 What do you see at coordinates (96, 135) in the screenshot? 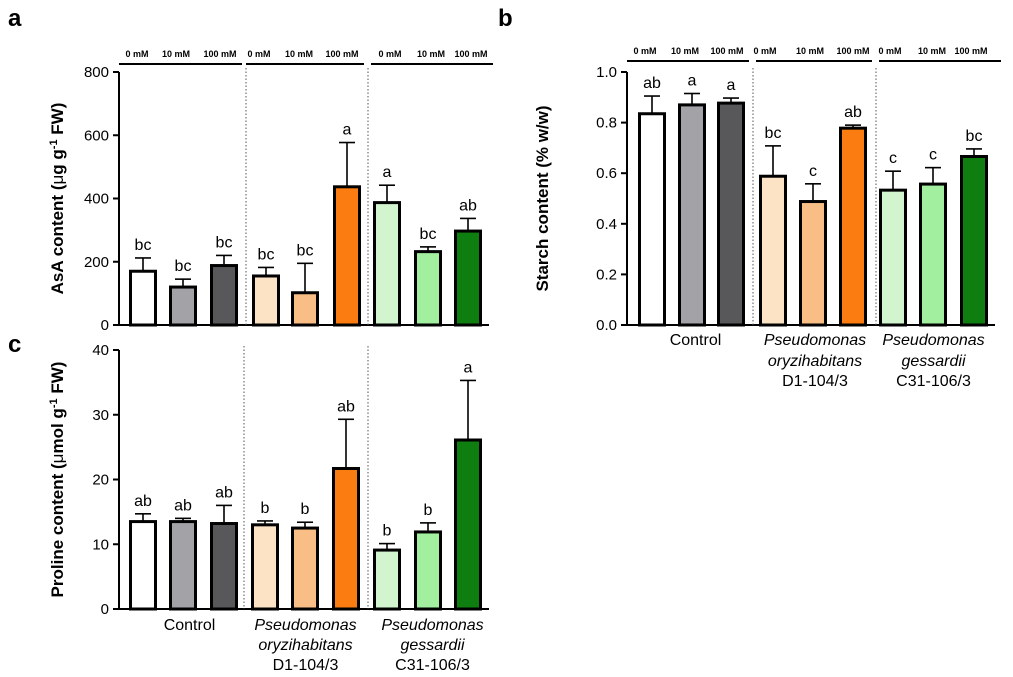
I see `y-tick-label: 600` at bounding box center [96, 135].